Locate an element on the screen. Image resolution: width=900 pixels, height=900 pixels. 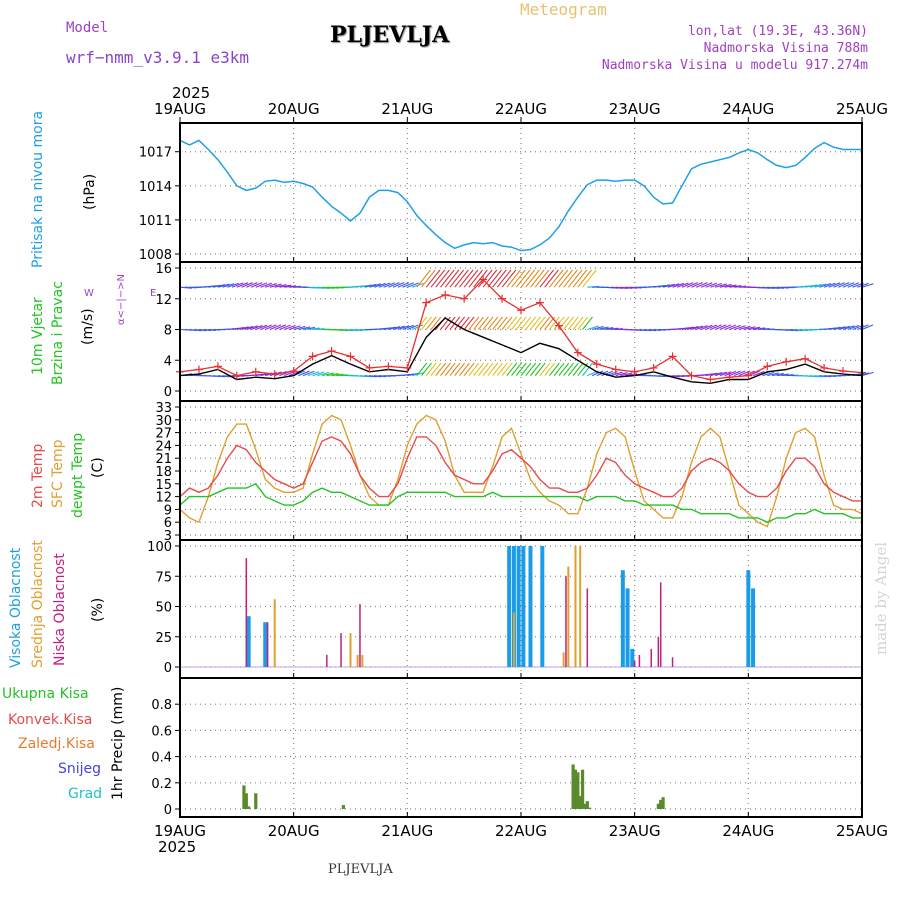
day-label-top: 19AUG is located at coordinates (180, 109).